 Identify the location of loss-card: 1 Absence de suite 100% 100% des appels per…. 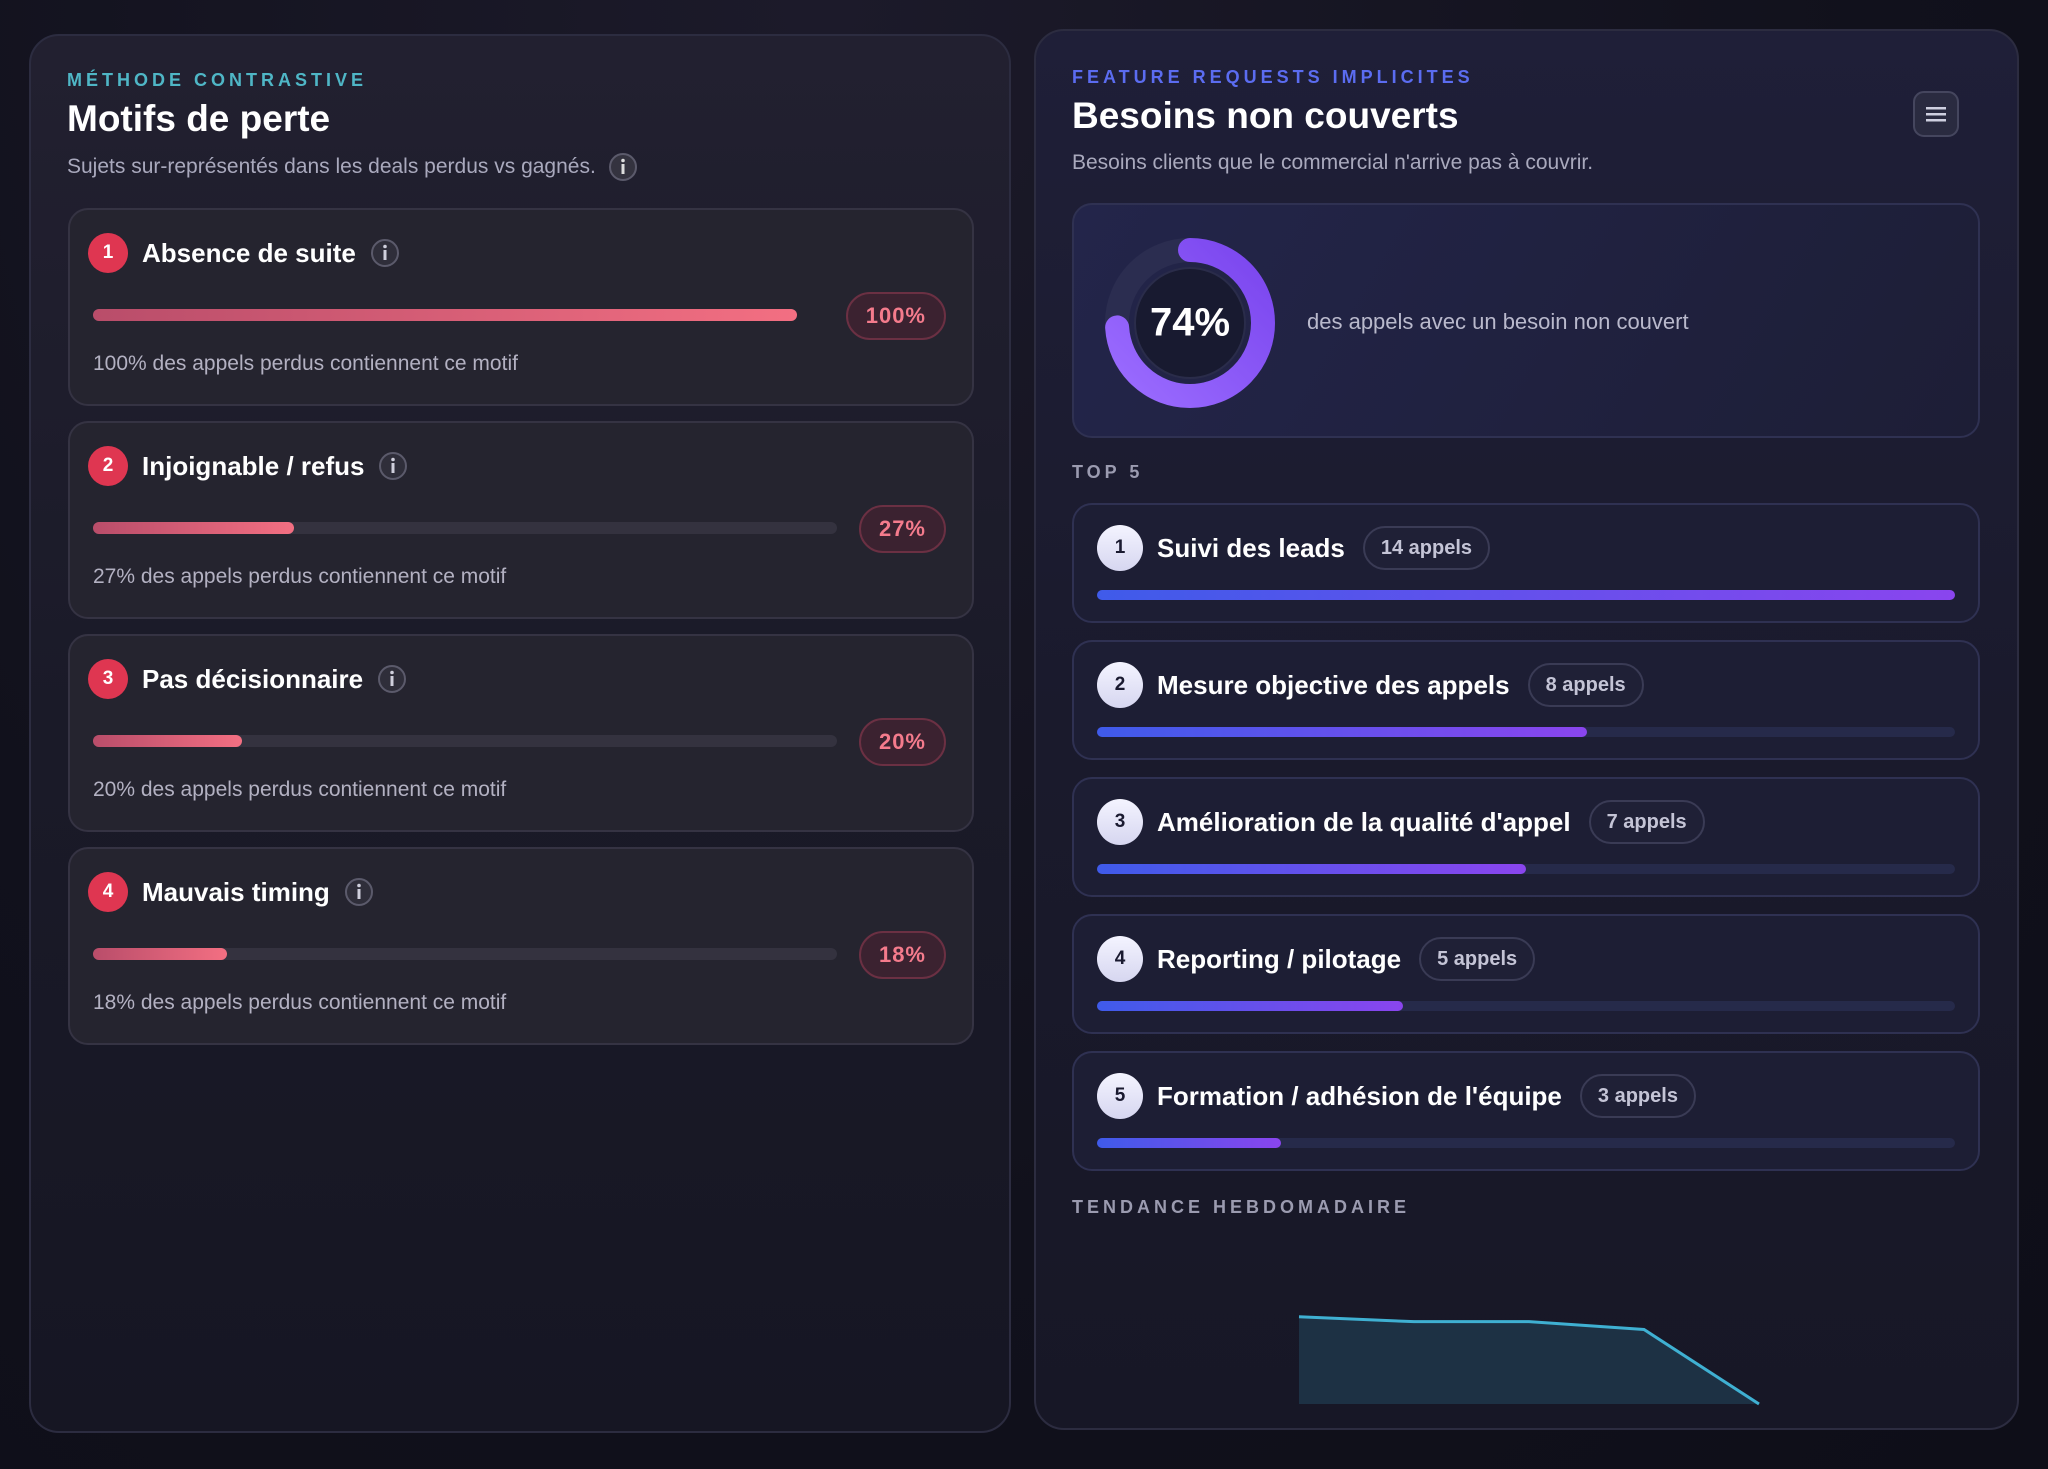
(521, 307).